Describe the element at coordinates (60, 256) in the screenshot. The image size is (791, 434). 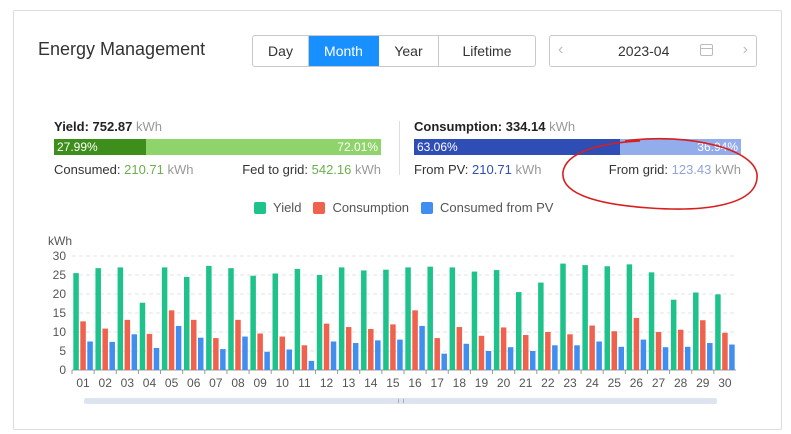
I see `y-tick-label: 30` at that location.